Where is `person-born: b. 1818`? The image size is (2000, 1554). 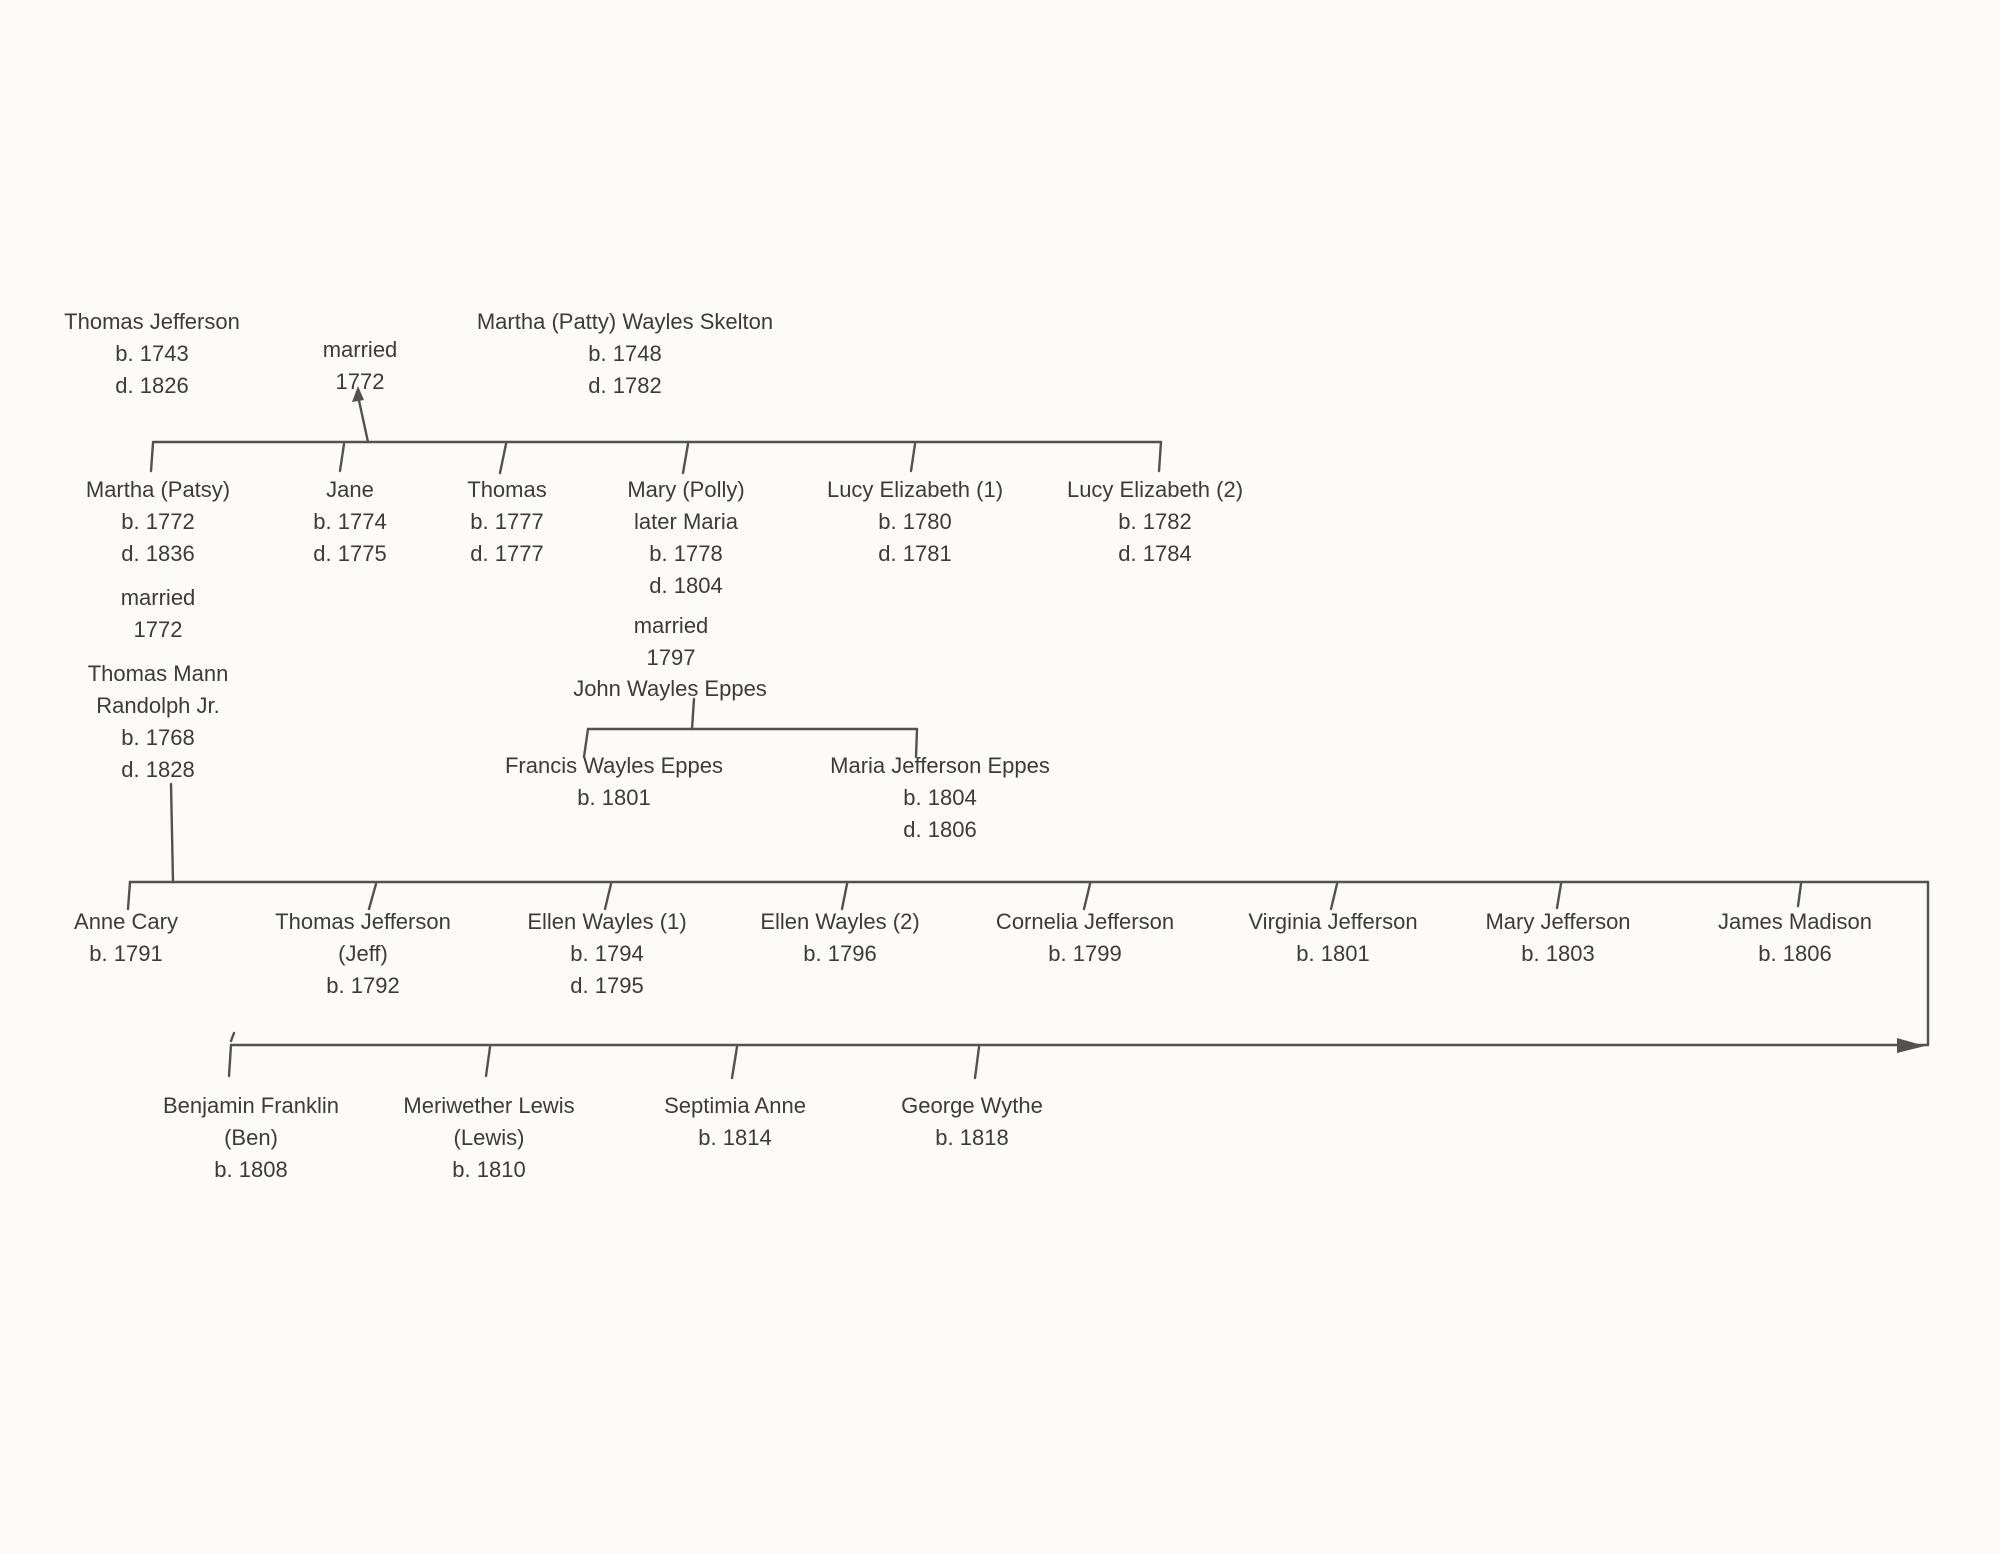 person-born: b. 1818 is located at coordinates (972, 1137).